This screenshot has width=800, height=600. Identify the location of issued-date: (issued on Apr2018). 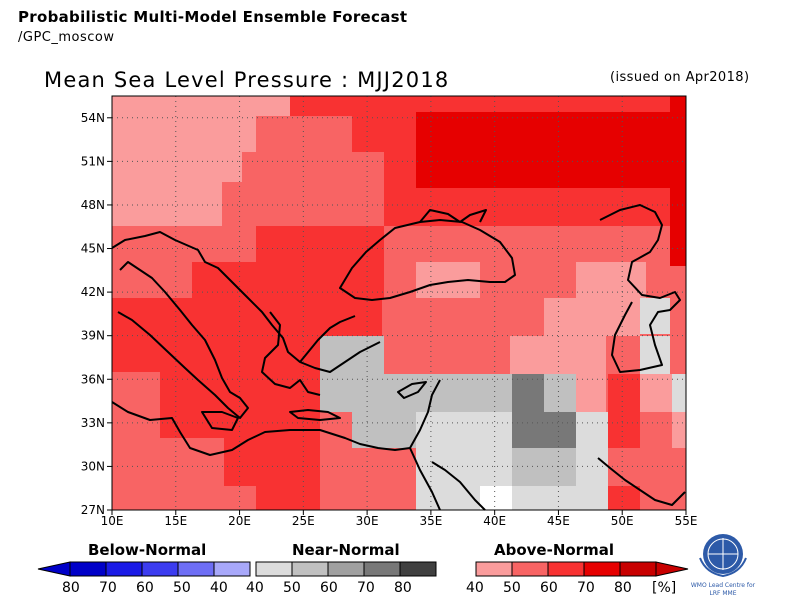
(680, 77).